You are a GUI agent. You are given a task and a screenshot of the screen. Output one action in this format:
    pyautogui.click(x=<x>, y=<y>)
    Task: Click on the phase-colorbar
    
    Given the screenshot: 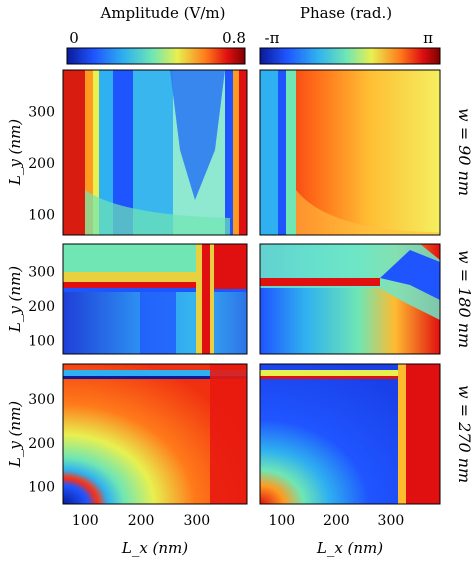 What is the action you would take?
    pyautogui.click(x=350, y=56)
    